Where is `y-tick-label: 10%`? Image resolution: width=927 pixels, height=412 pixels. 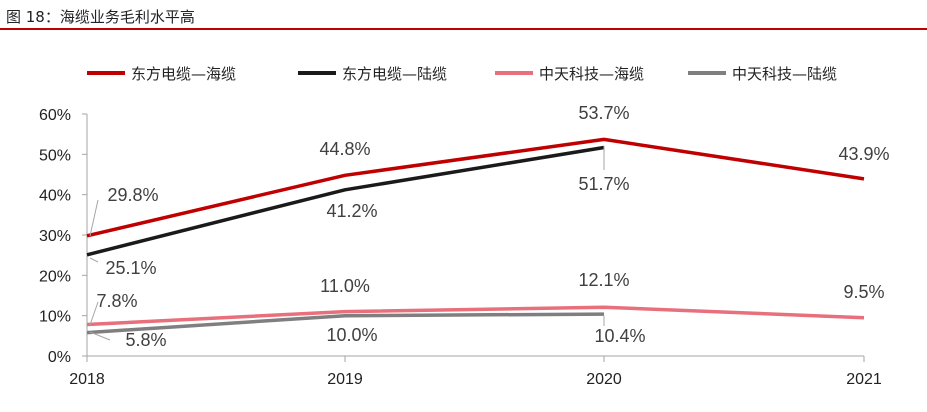 y-tick-label: 10% is located at coordinates (55, 317).